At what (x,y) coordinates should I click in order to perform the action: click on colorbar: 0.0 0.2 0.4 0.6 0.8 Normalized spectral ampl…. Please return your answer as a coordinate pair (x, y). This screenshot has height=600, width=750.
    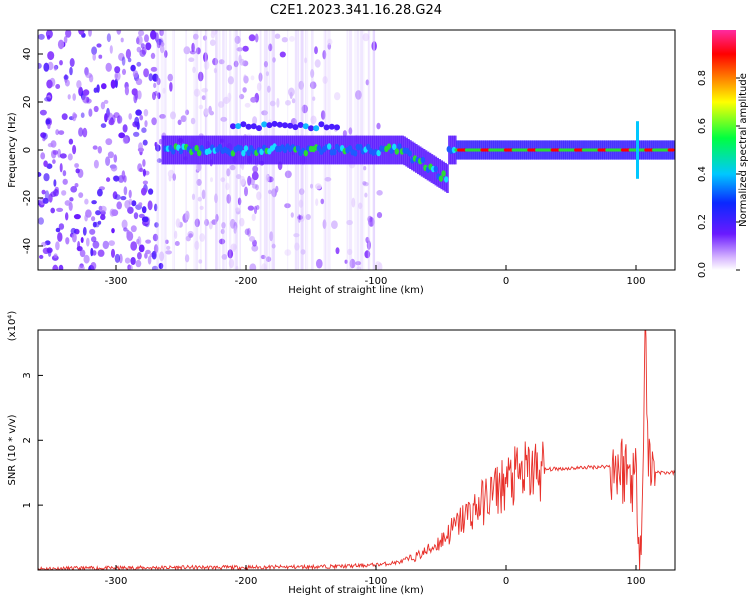
    Looking at the image, I should click on (723, 154).